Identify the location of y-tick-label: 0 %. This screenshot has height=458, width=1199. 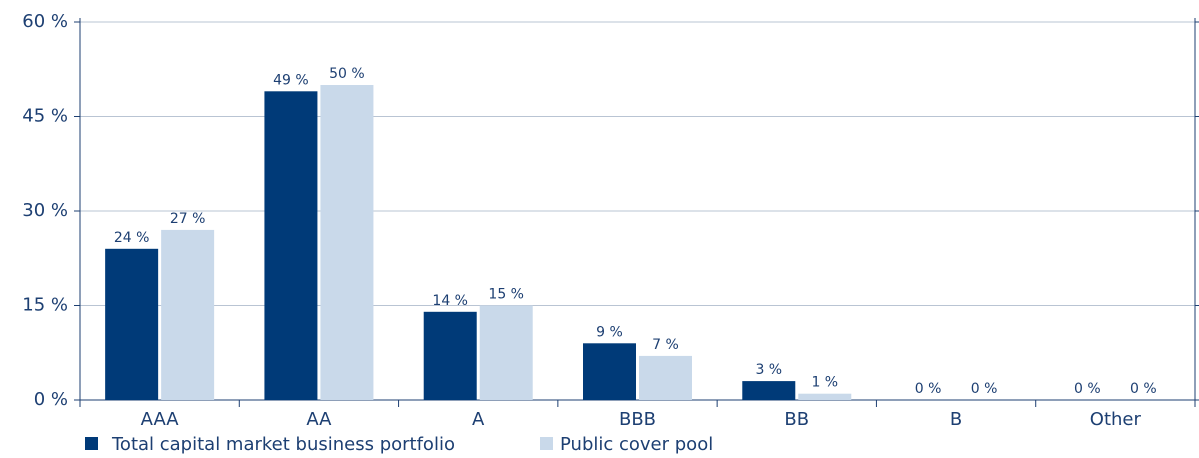
(51, 399).